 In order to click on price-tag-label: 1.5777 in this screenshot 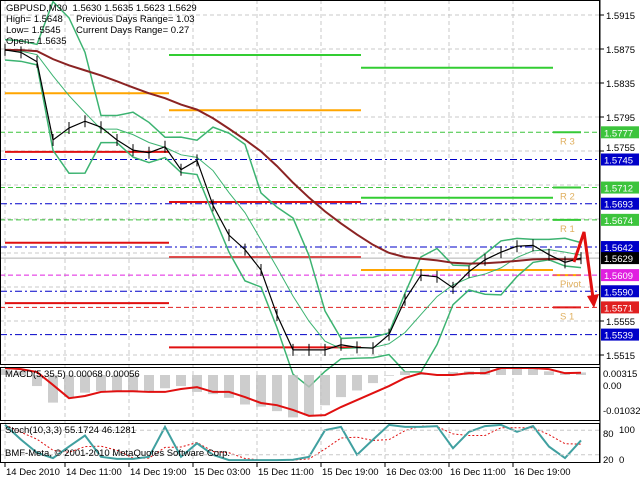, I will do `click(618, 133)`.